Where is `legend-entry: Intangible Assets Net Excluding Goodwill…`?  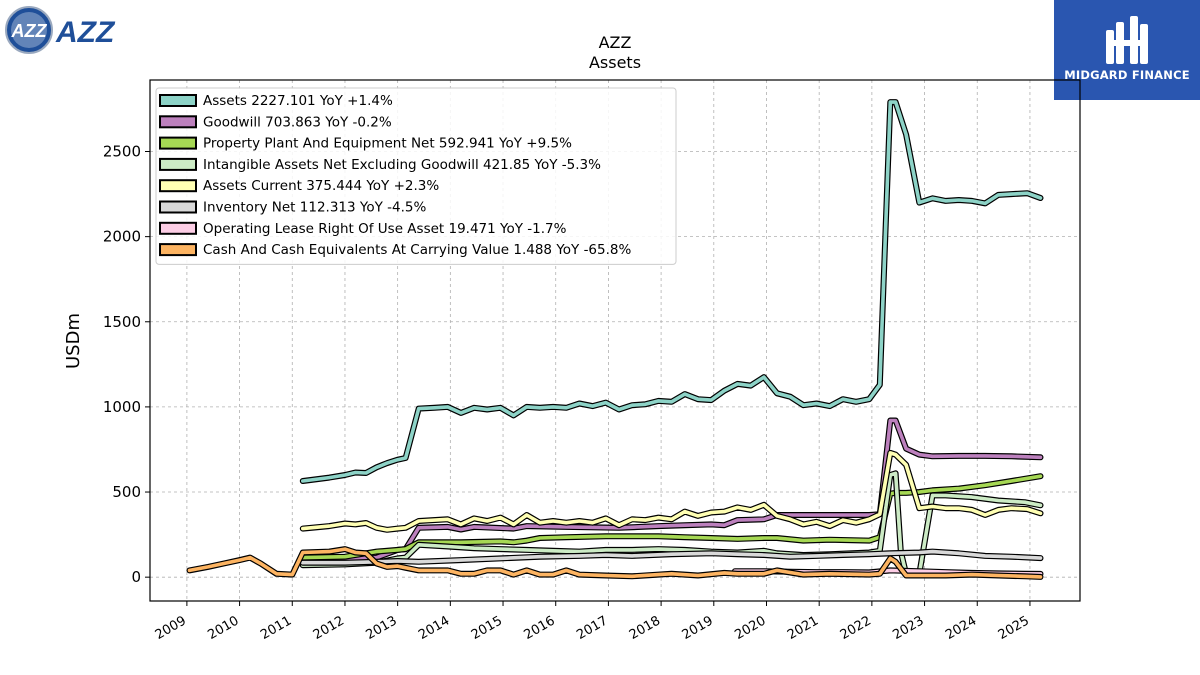
legend-entry: Intangible Assets Net Excluding Goodwill… is located at coordinates (402, 165).